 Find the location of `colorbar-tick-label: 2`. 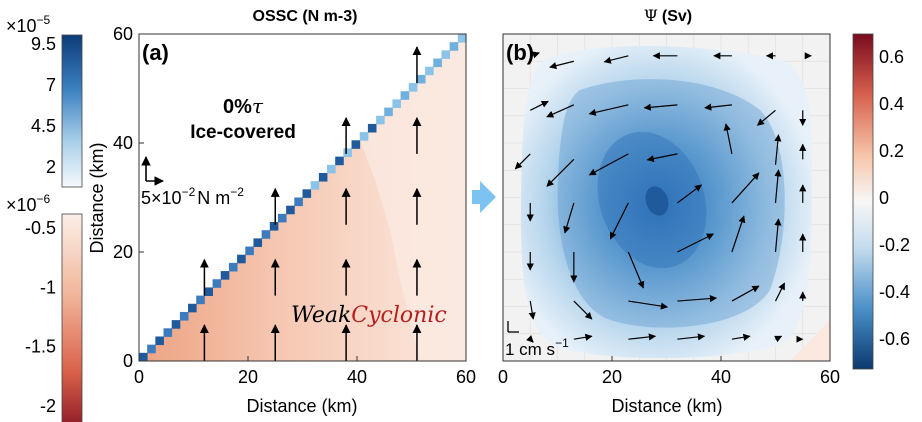

colorbar-tick-label: 2 is located at coordinates (51, 167).